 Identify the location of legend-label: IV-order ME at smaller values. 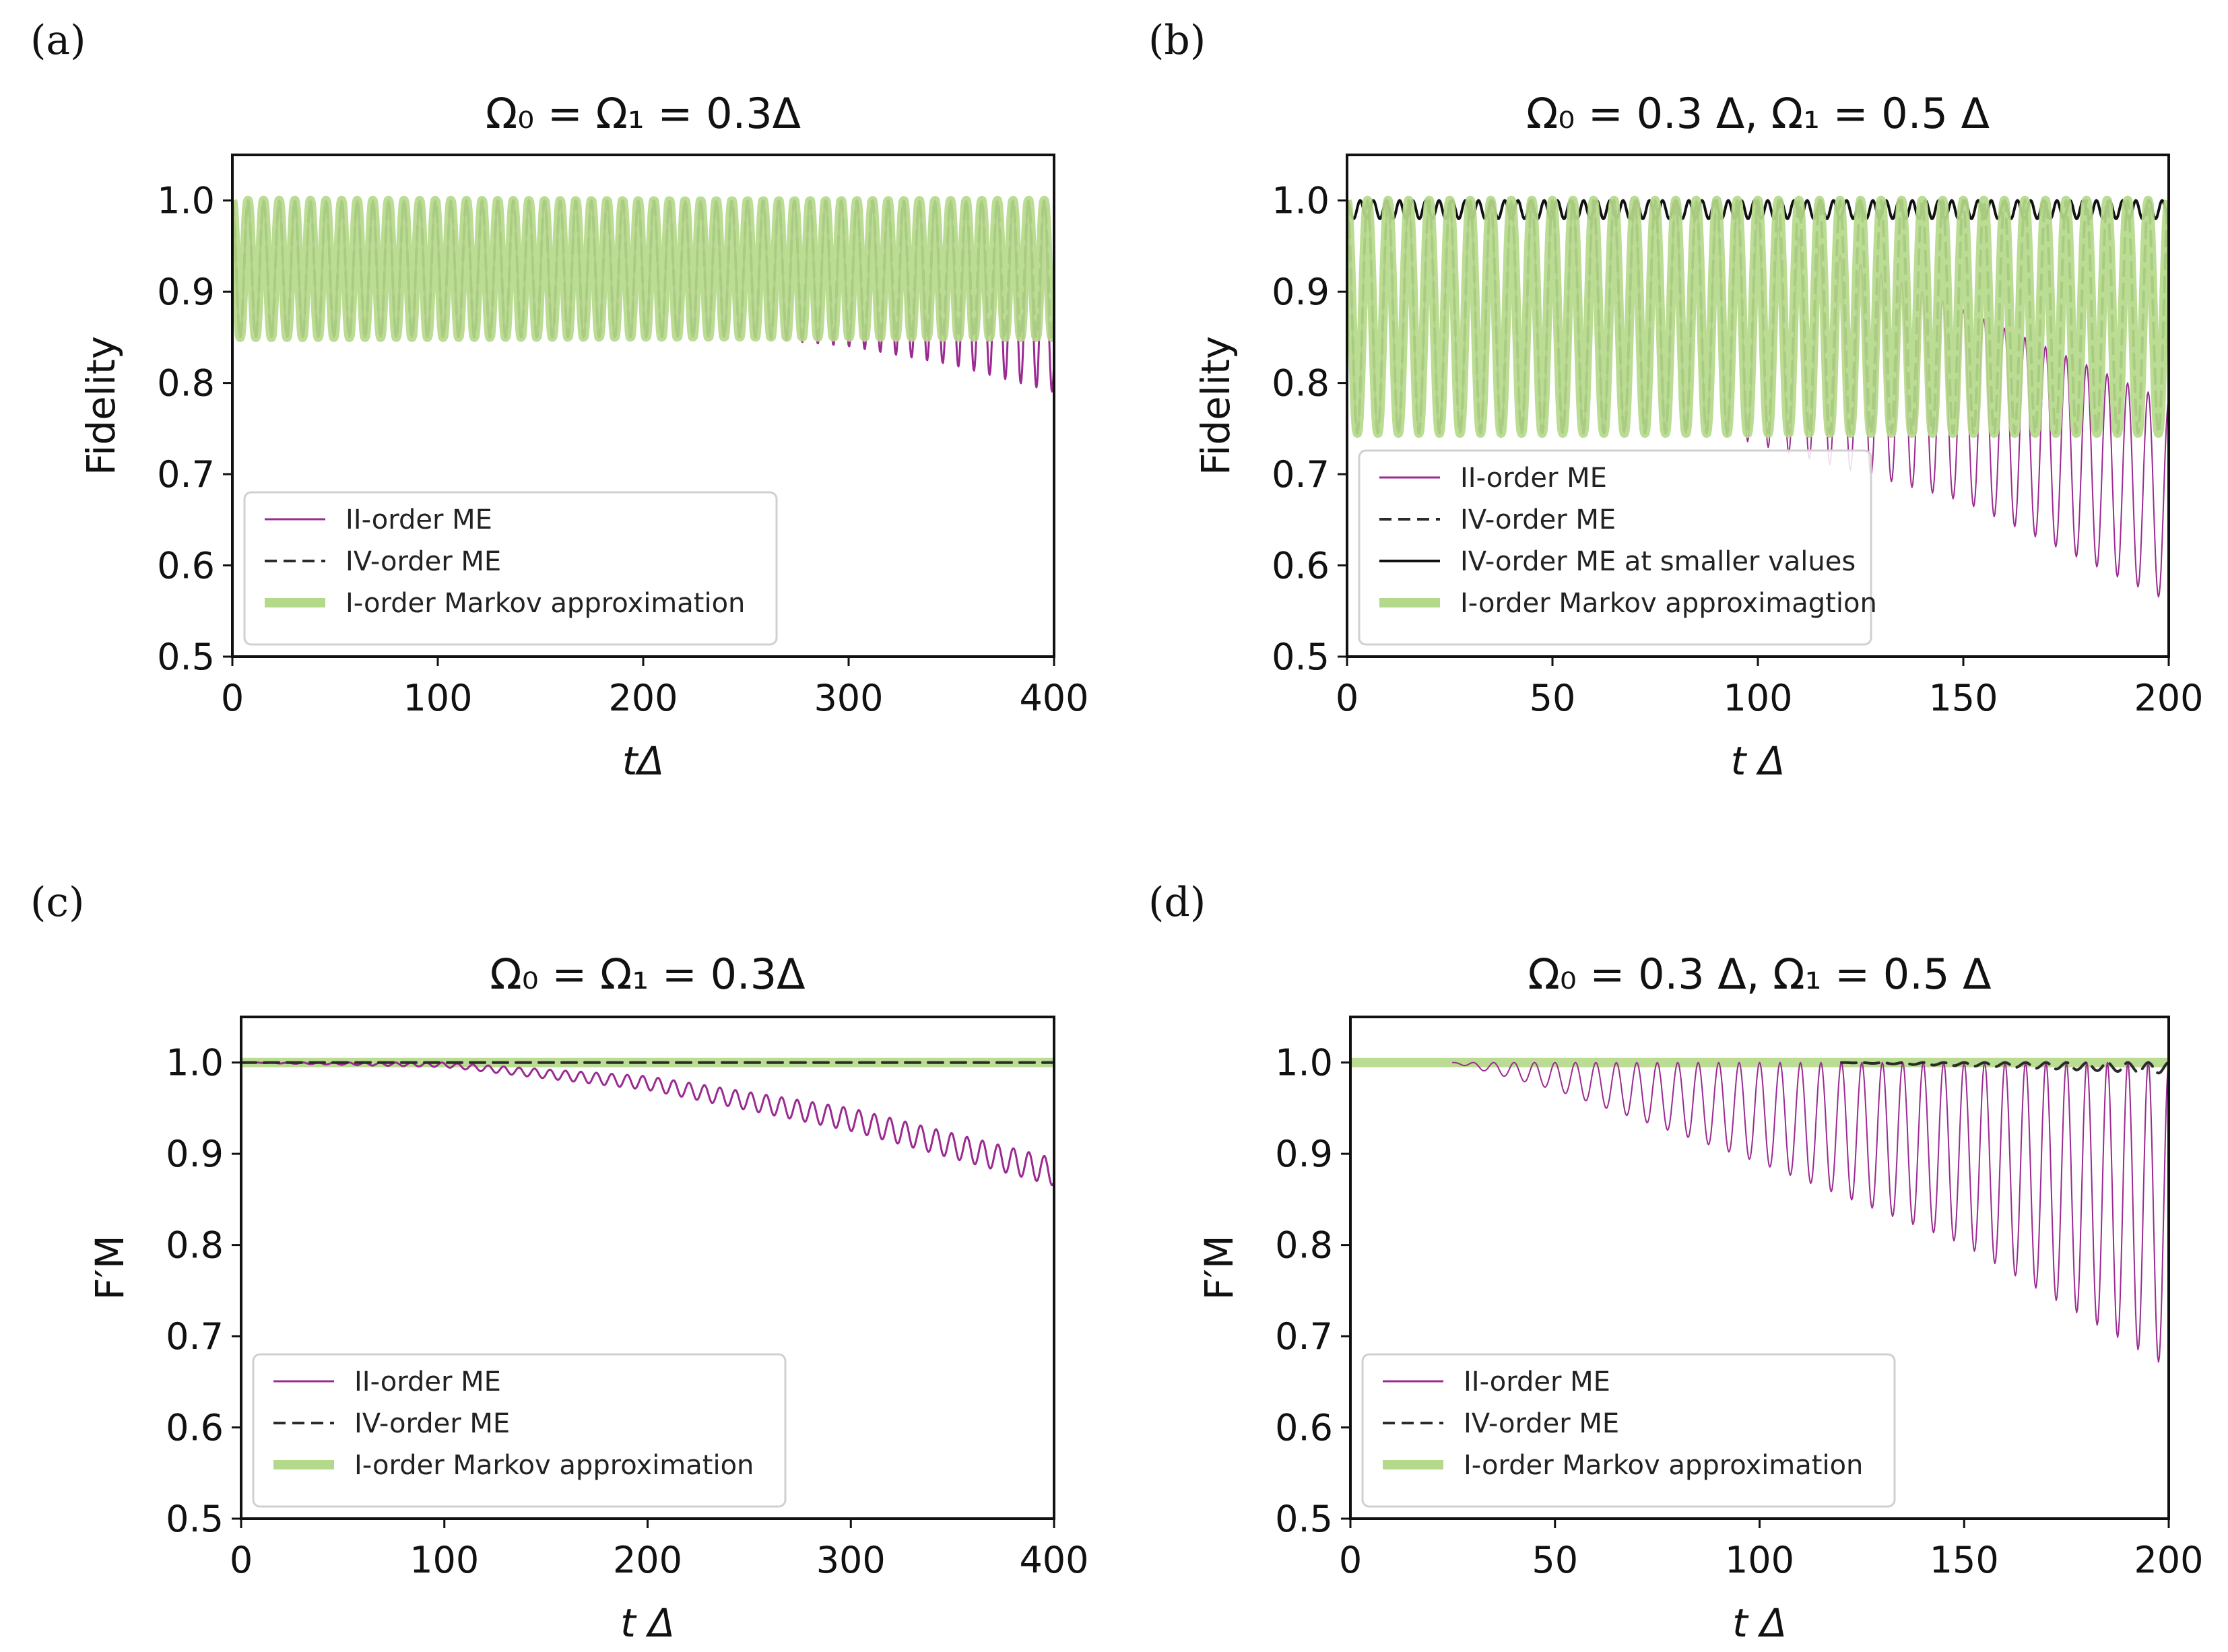
(1658, 561).